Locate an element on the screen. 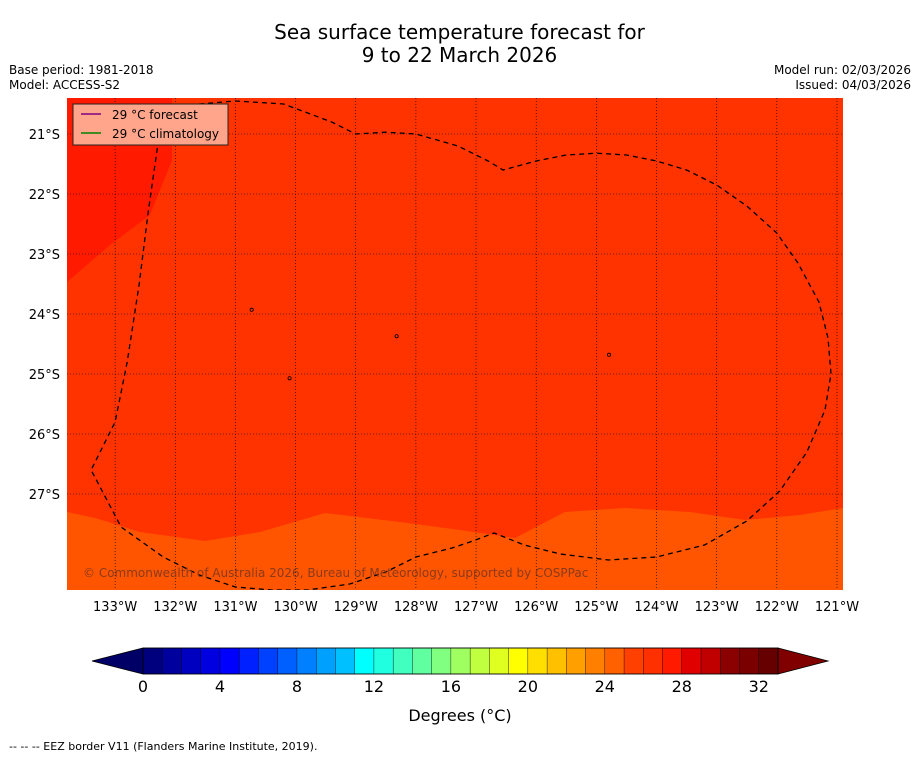 Image resolution: width=919 pixels, height=758 pixels. colorbar-tick-label-2: 8 is located at coordinates (297, 686).